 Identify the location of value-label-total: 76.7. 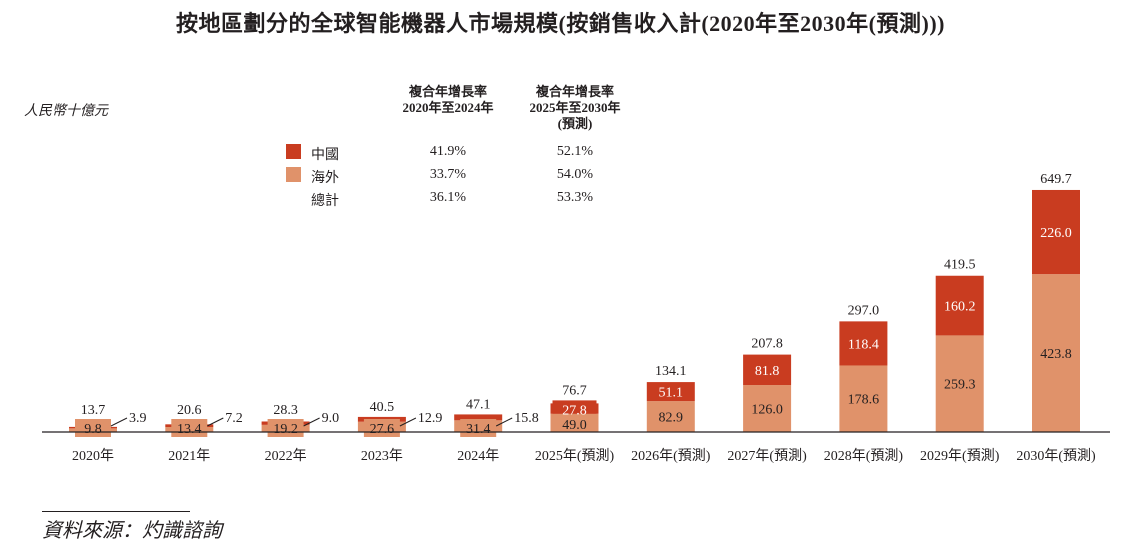
(574, 390).